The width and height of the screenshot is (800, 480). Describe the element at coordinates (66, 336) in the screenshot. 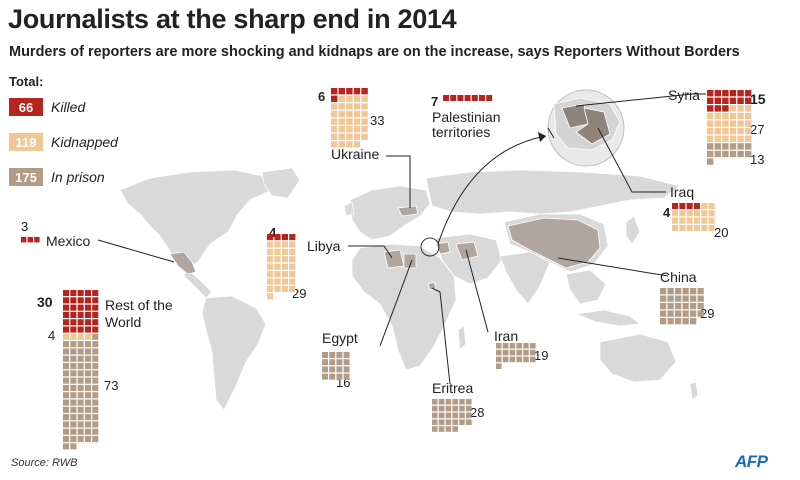

I see `pictogram-square-rest-of-the-world-kidnapped` at that location.